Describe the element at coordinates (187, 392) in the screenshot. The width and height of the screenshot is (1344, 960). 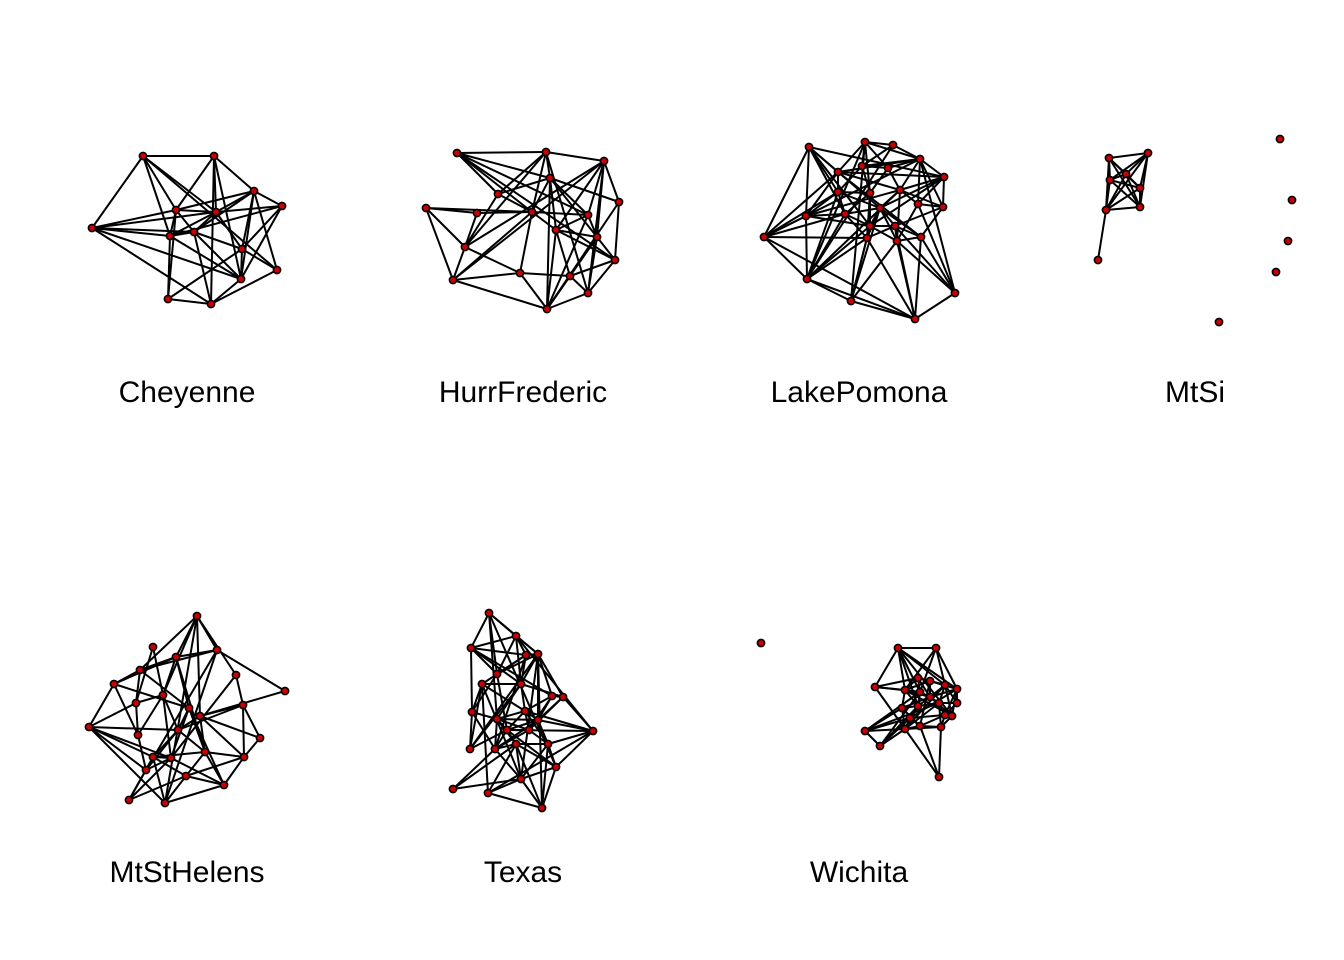
I see `panel-label-cheyenne: Cheyenne` at that location.